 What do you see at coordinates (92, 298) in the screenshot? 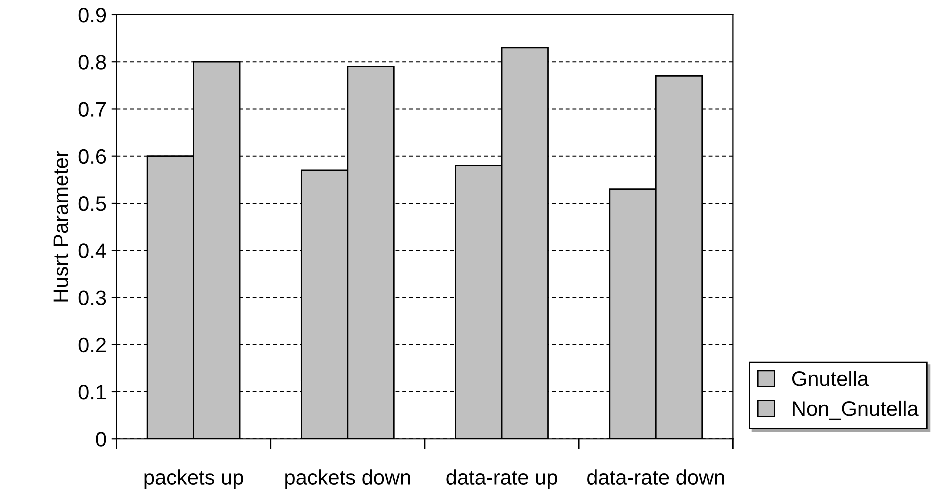
I see `y-tick-label: 0.3` at bounding box center [92, 298].